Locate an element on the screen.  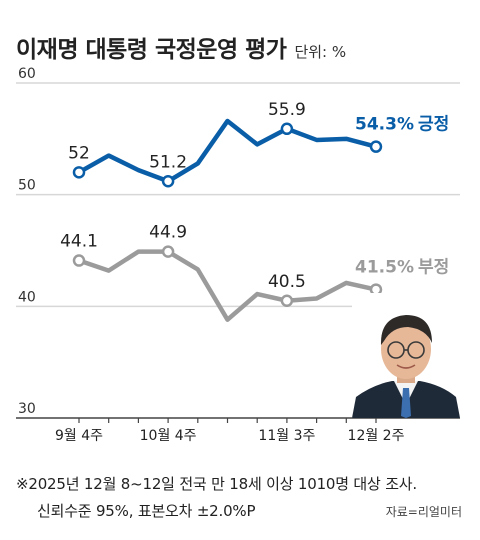
x-tick-label: 12월 2주 is located at coordinates (376, 436).